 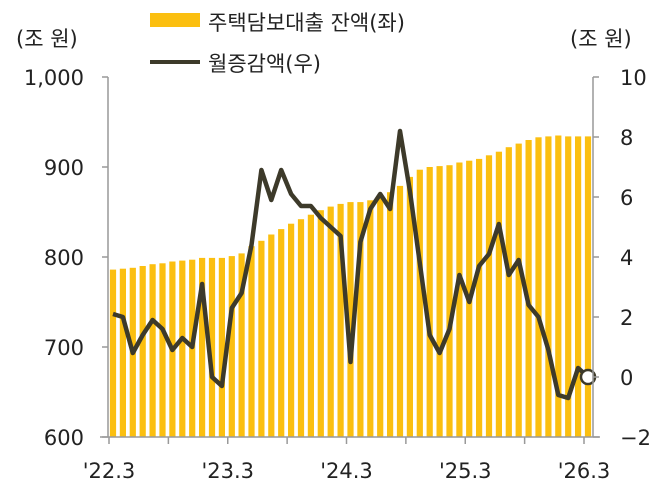 I want to click on right-axis-ticks: 10 8 6 4 2 0 −2, so click(x=622, y=258).